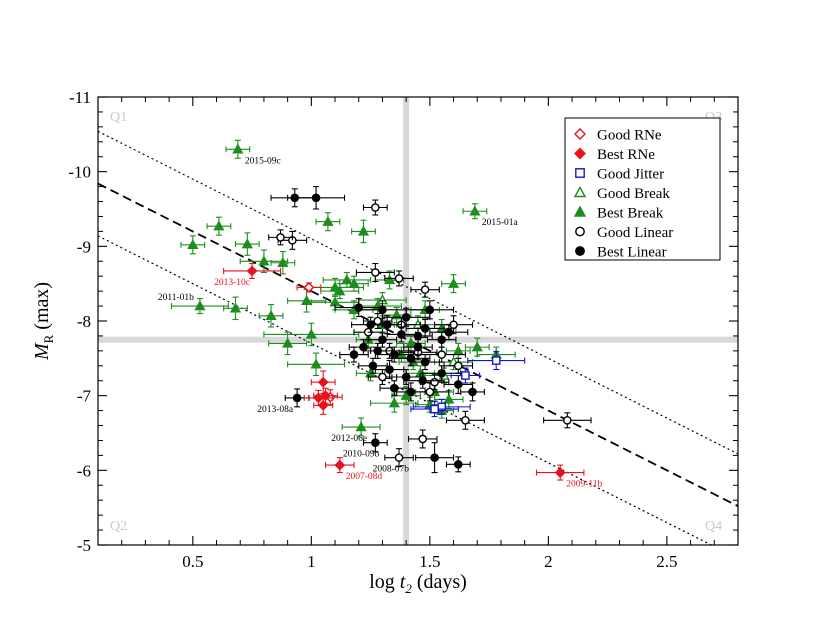 The image size is (830, 642). I want to click on quadrant-label-q1: Q1, so click(118, 117).